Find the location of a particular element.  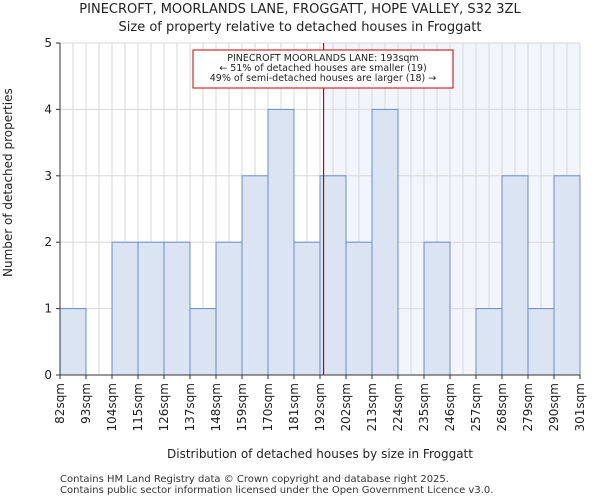

y-tick-label: 4 is located at coordinates (48, 109).